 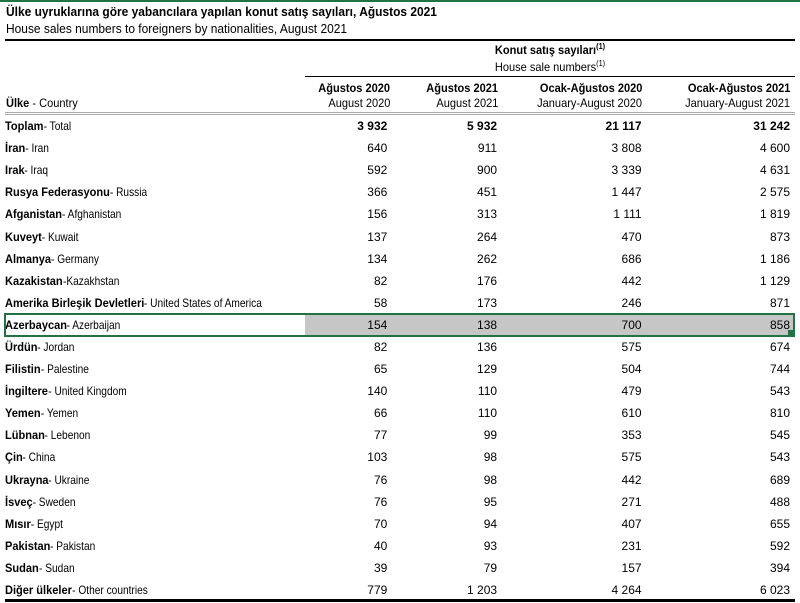 What do you see at coordinates (487, 413) in the screenshot?
I see `value-cell: 110` at bounding box center [487, 413].